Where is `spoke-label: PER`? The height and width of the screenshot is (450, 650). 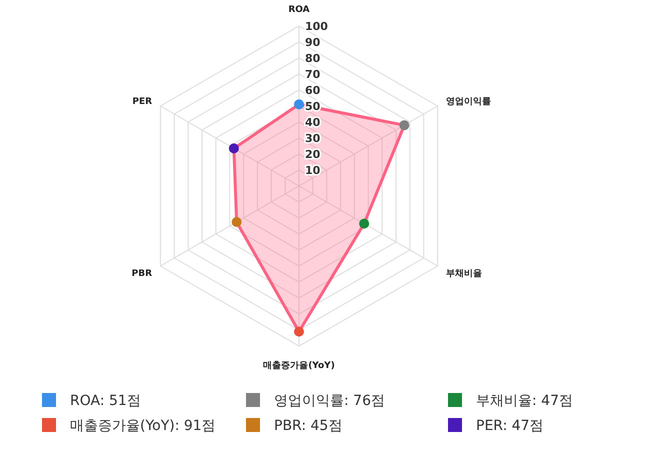
spoke-label: PER is located at coordinates (142, 102).